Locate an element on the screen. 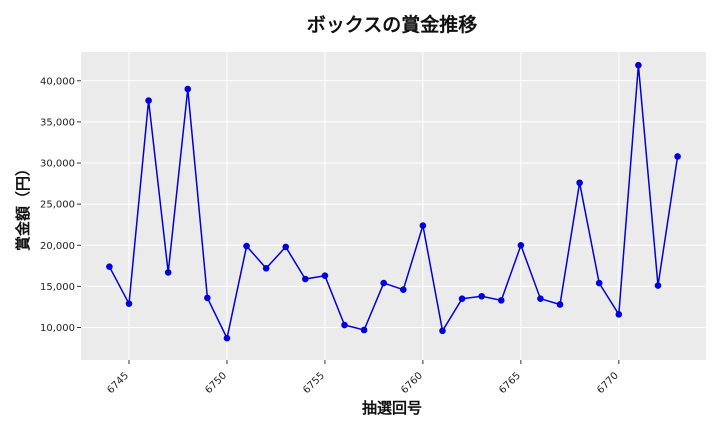 Image resolution: width=720 pixels, height=432 pixels. x-tick-label: 6765 is located at coordinates (510, 383).